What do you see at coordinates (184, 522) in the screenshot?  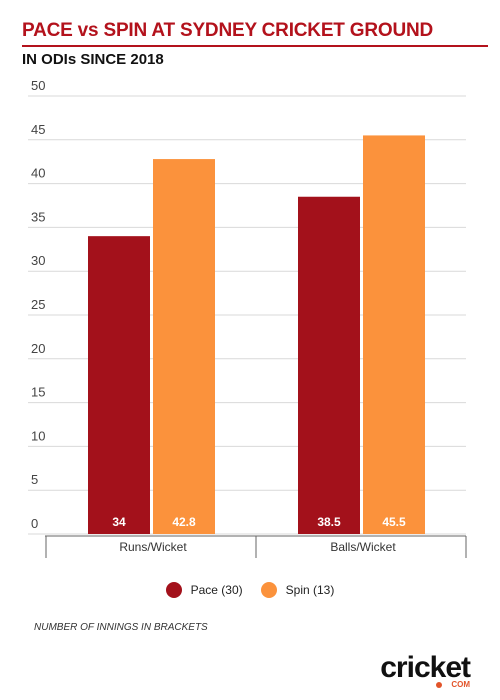 I see `bar-value-label: 42.8` at bounding box center [184, 522].